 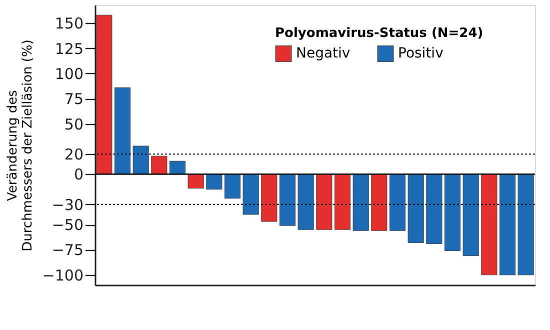 I want to click on y-tick-label: 125, so click(x=69, y=49).